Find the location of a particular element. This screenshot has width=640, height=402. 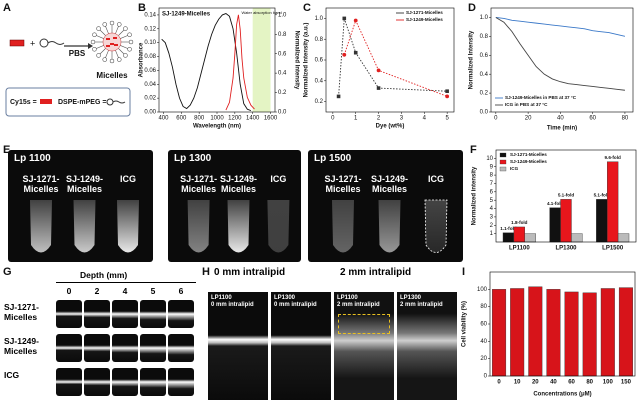

x-axis-label: Dye (wt%) is located at coordinates (390, 127).